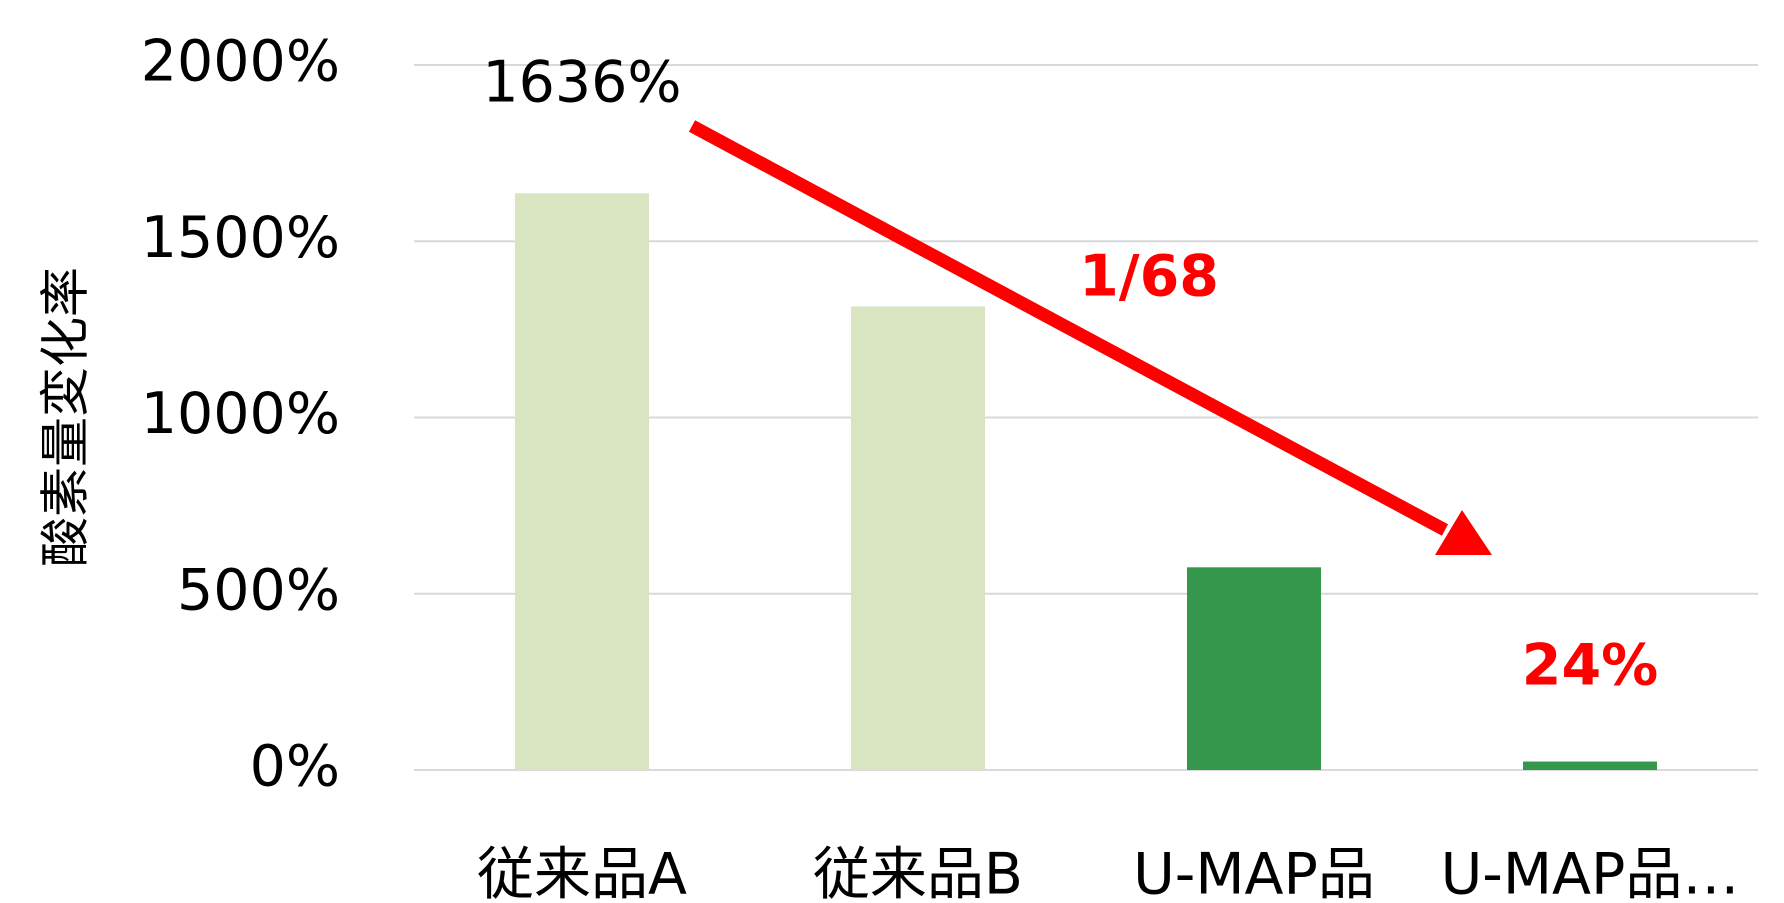  Describe the element at coordinates (918, 872) in the screenshot. I see `x-tick-label: 従来品B` at that location.